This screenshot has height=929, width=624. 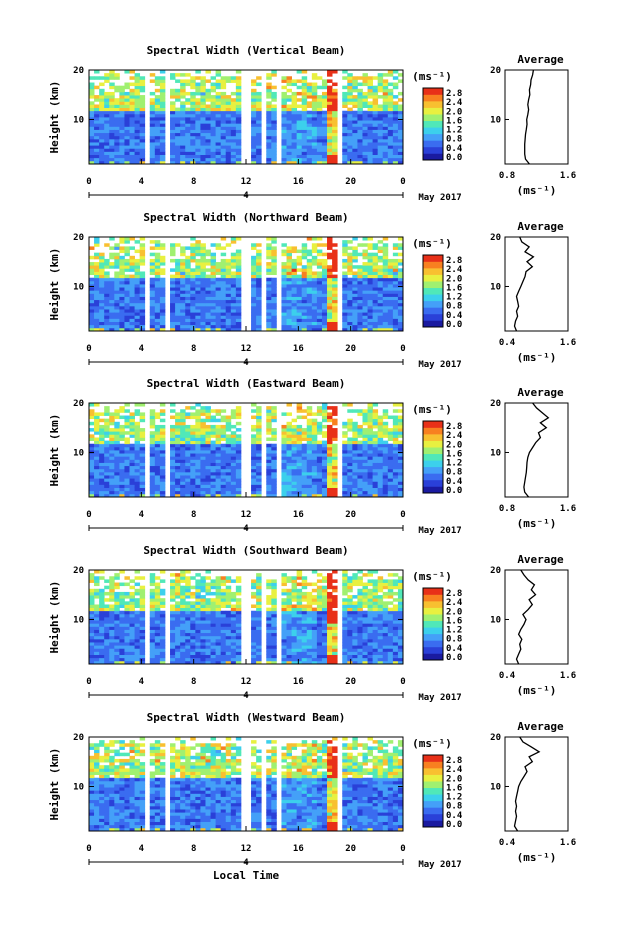 What do you see at coordinates (433, 258) in the screenshot?
I see `colorbar-swatch` at bounding box center [433, 258].